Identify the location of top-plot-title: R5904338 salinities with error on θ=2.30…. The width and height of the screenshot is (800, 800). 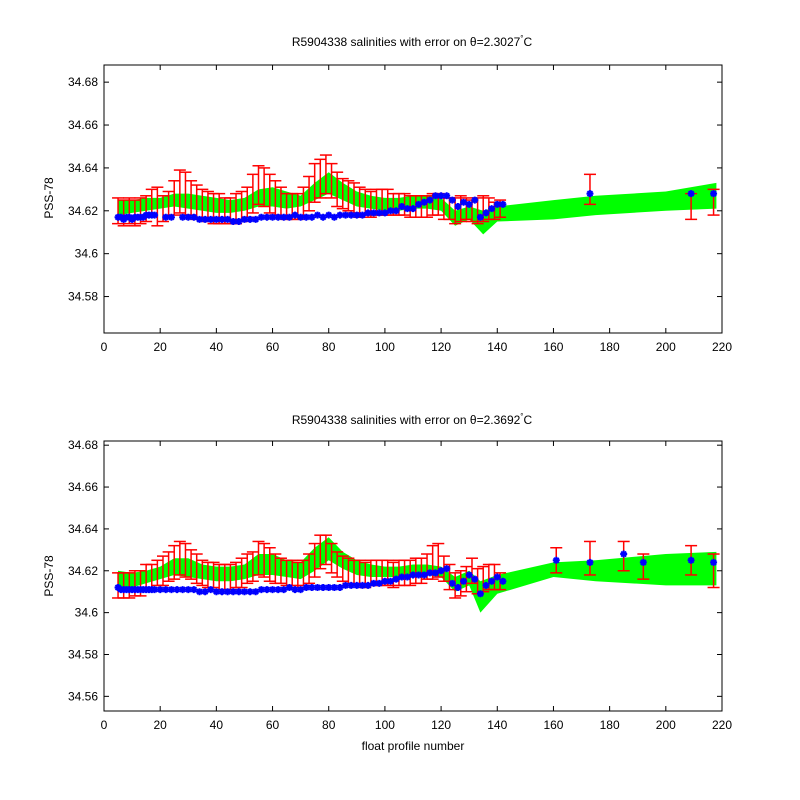
(412, 41).